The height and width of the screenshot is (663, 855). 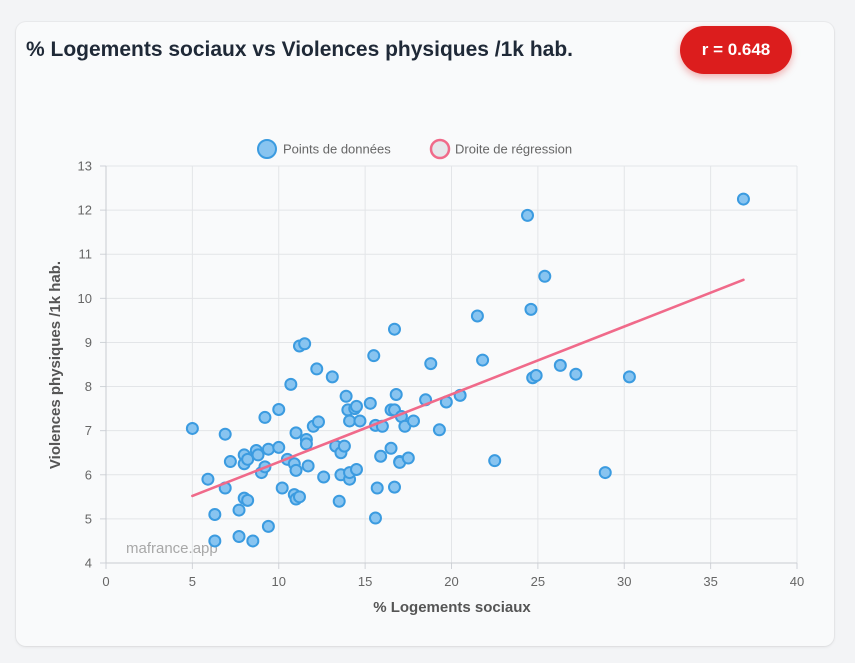 I want to click on x-axis-title: % Logements sociaux, so click(x=452, y=607).